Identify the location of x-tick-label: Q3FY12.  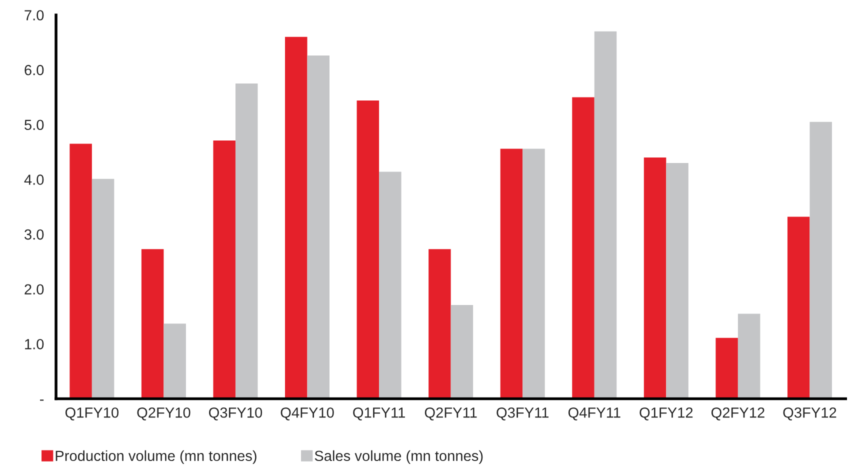
(809, 413).